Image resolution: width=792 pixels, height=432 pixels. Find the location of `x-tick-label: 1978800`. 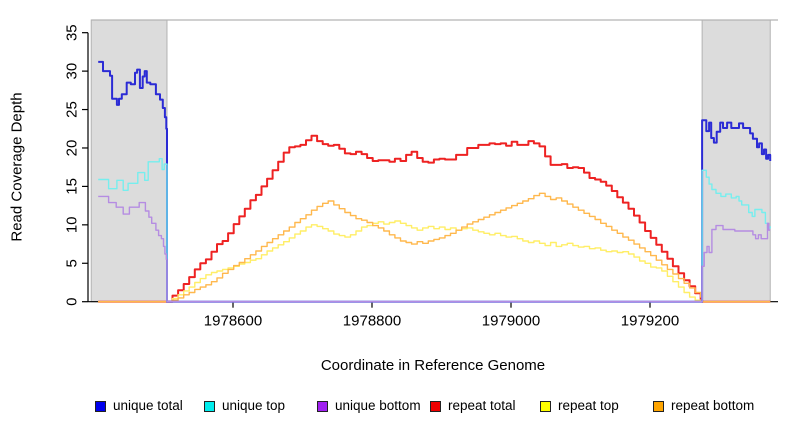

x-tick-label: 1978800 is located at coordinates (372, 321).